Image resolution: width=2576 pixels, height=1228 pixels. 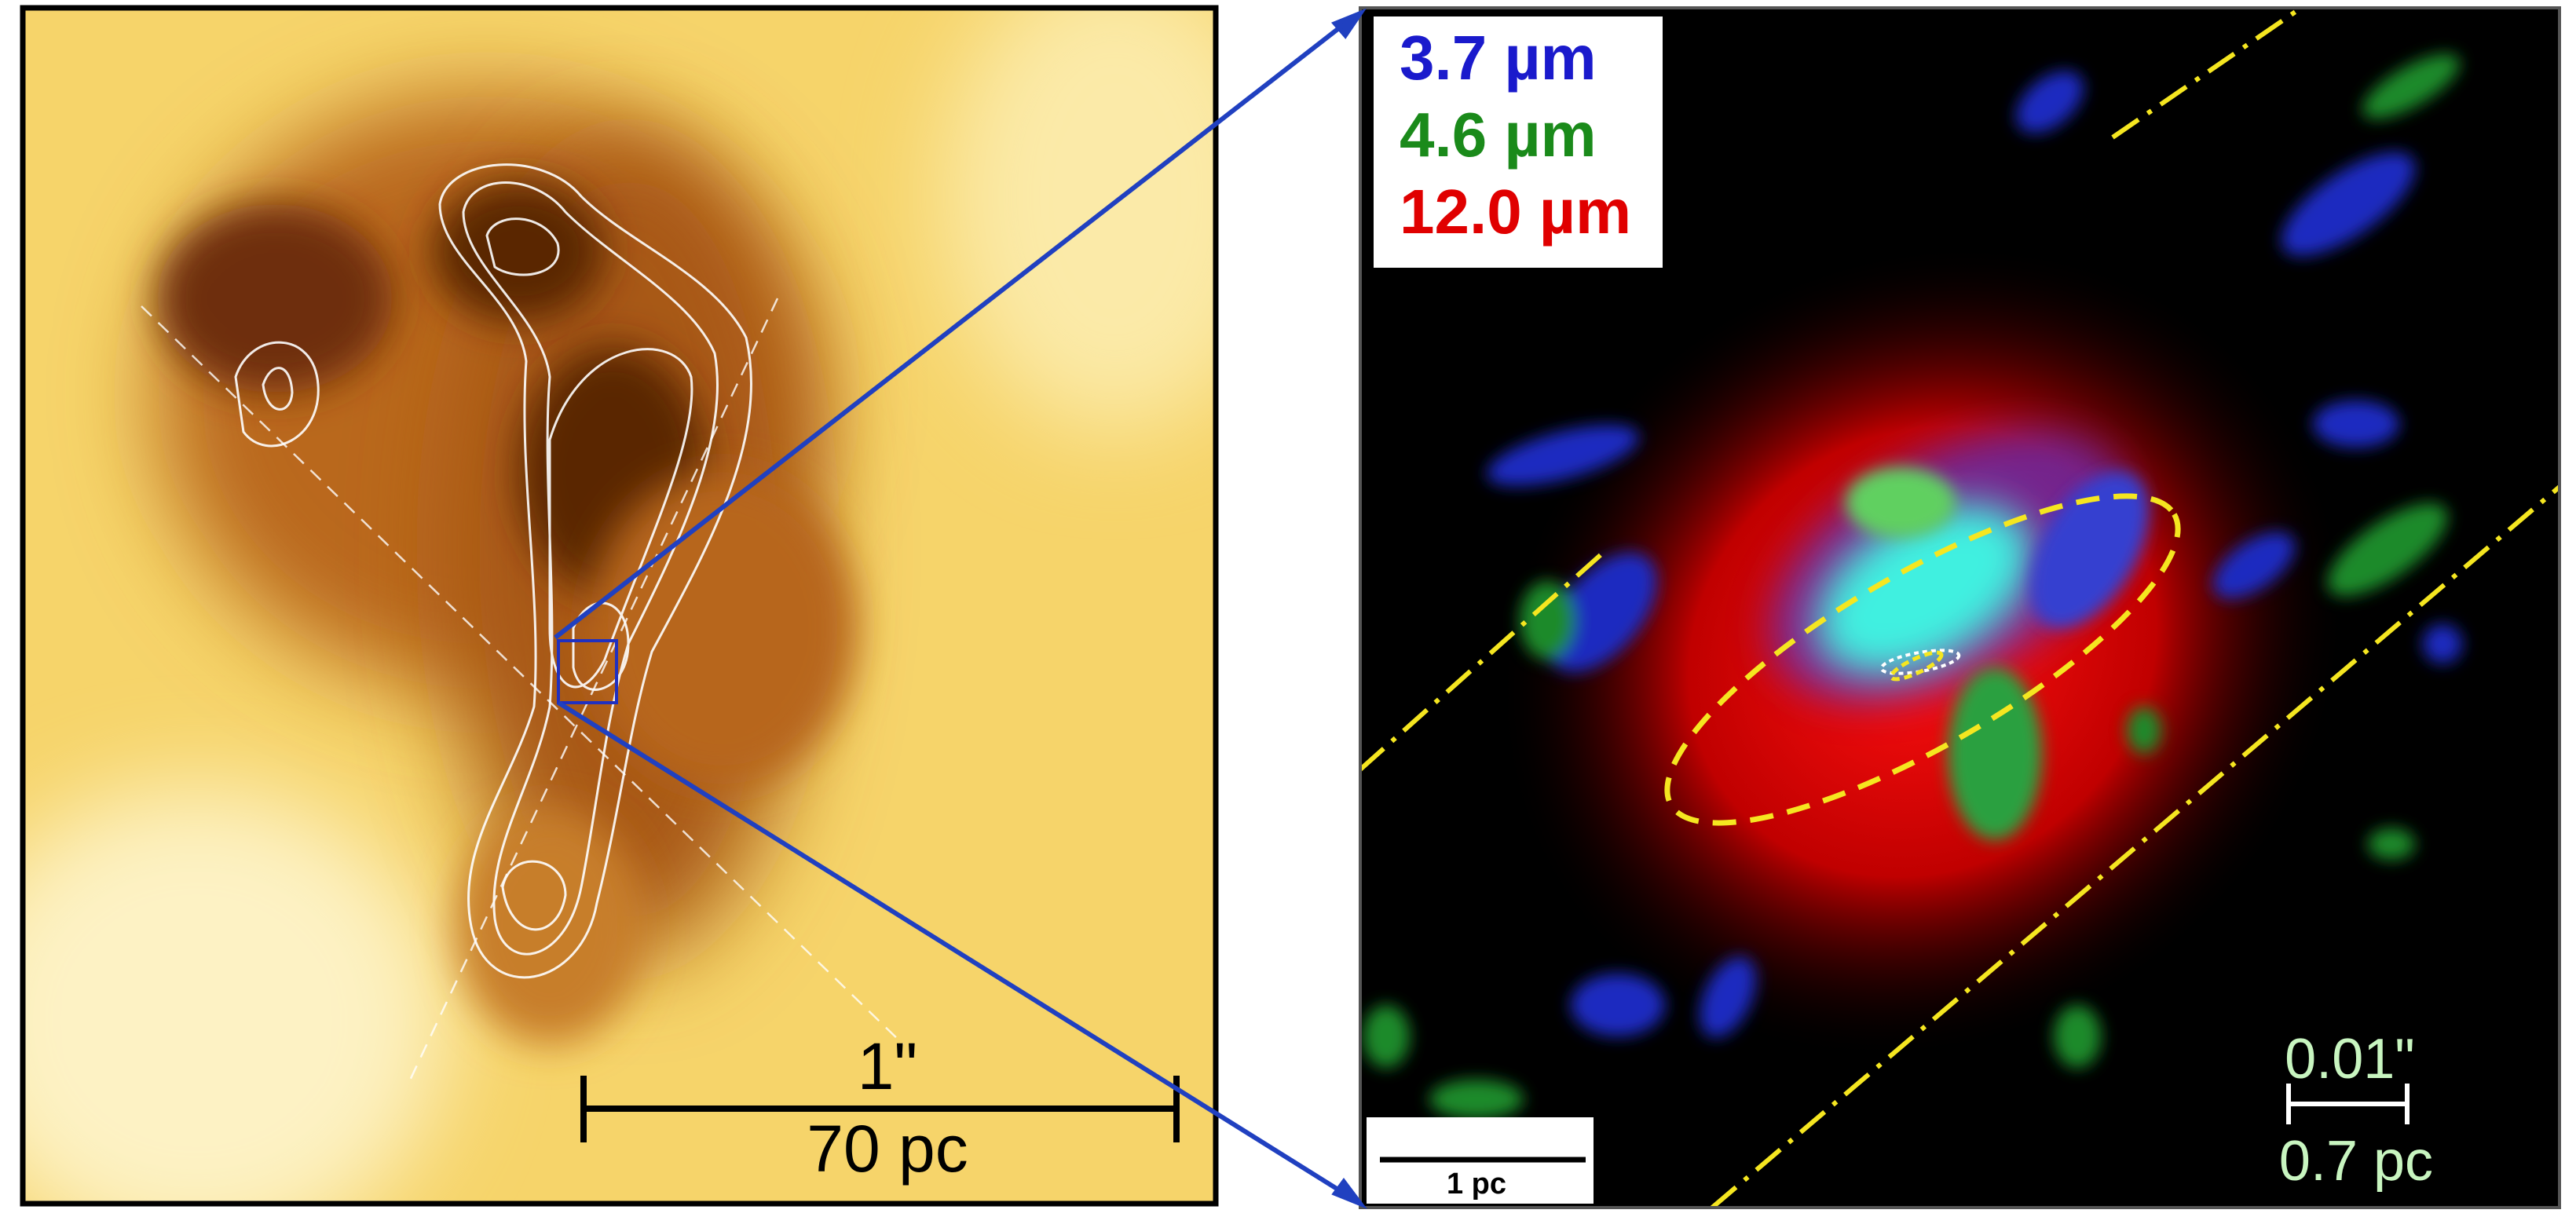 What do you see at coordinates (2356, 1161) in the screenshot?
I see `scale-distance: 0.7 pc` at bounding box center [2356, 1161].